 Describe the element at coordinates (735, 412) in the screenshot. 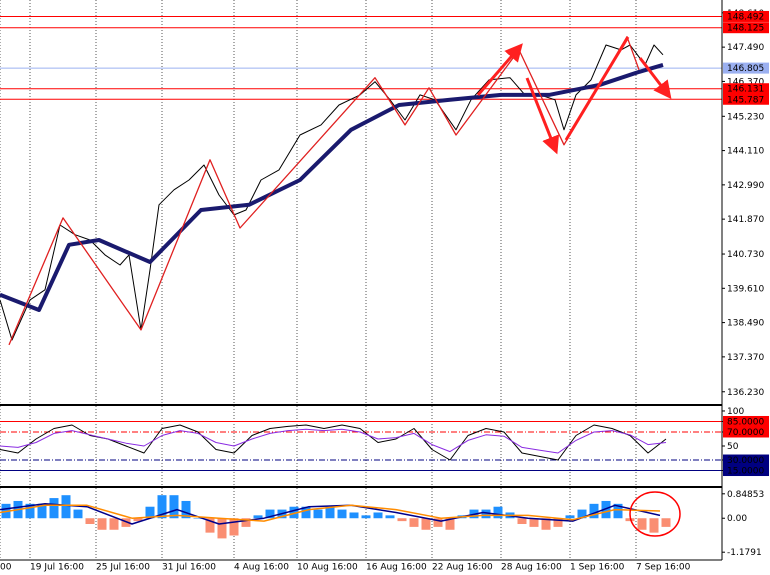

I see `y-tick-label: 100` at that location.